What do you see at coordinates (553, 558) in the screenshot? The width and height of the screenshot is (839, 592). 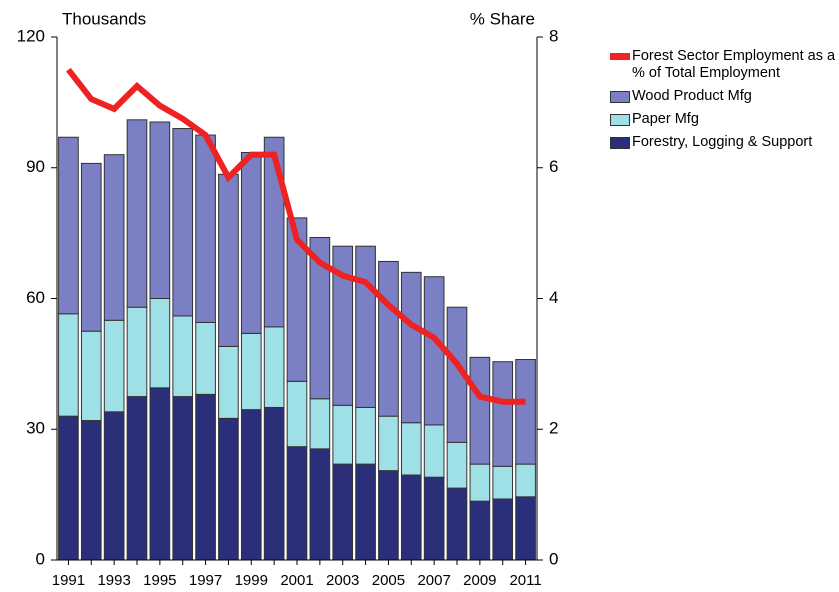 I see `y2-tick-label: 0` at bounding box center [553, 558].